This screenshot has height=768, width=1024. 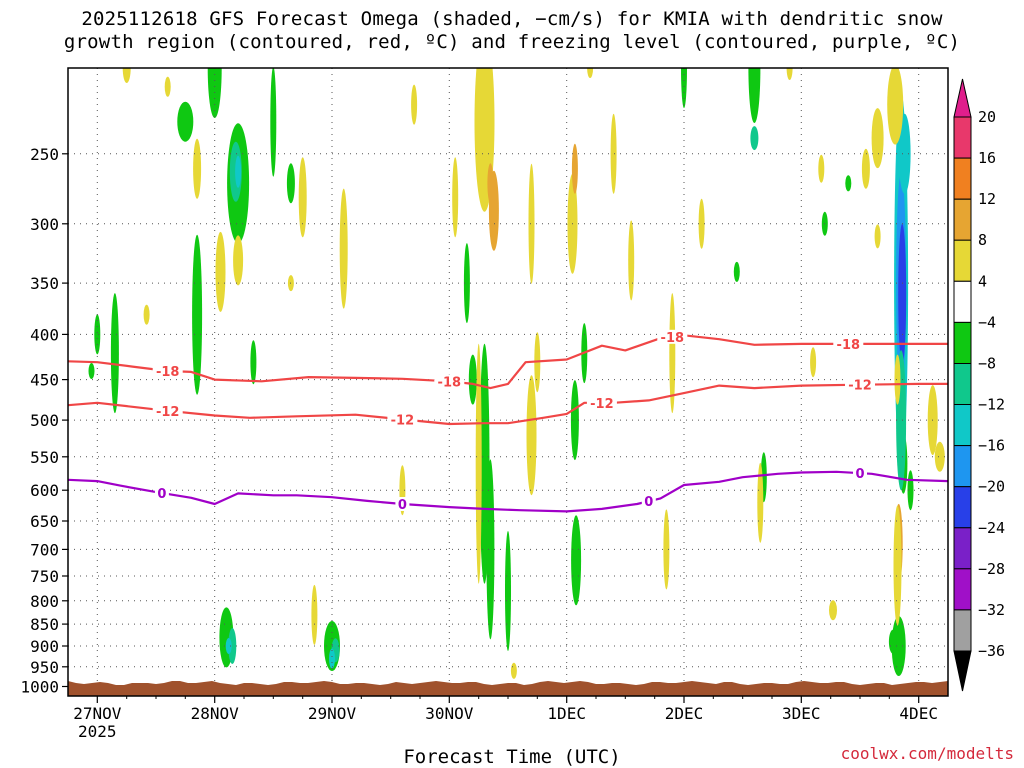 What do you see at coordinates (44, 646) in the screenshot?
I see `y-tick-label: 900` at bounding box center [44, 646].